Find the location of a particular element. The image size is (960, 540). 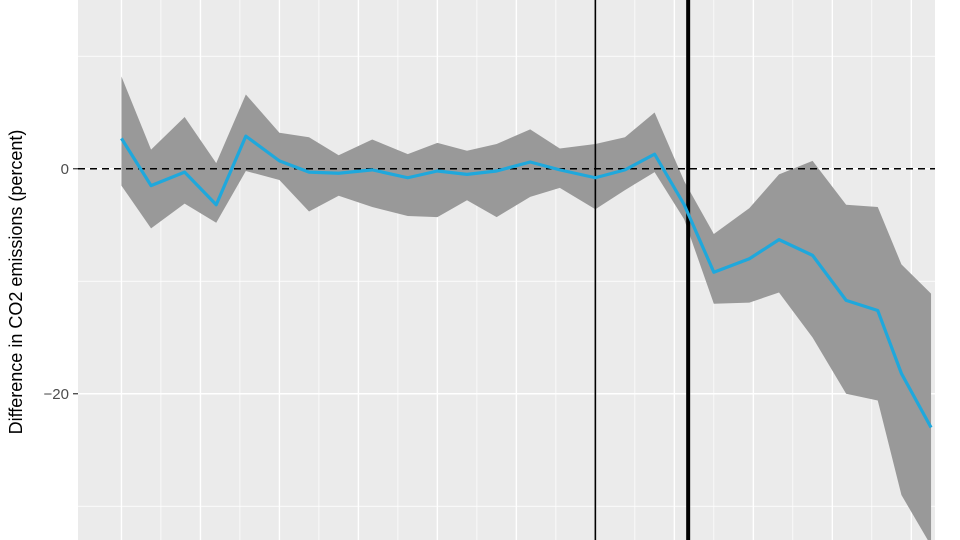

y-axis-title: Difference in CO2 emissions (percent) is located at coordinates (16, 282).